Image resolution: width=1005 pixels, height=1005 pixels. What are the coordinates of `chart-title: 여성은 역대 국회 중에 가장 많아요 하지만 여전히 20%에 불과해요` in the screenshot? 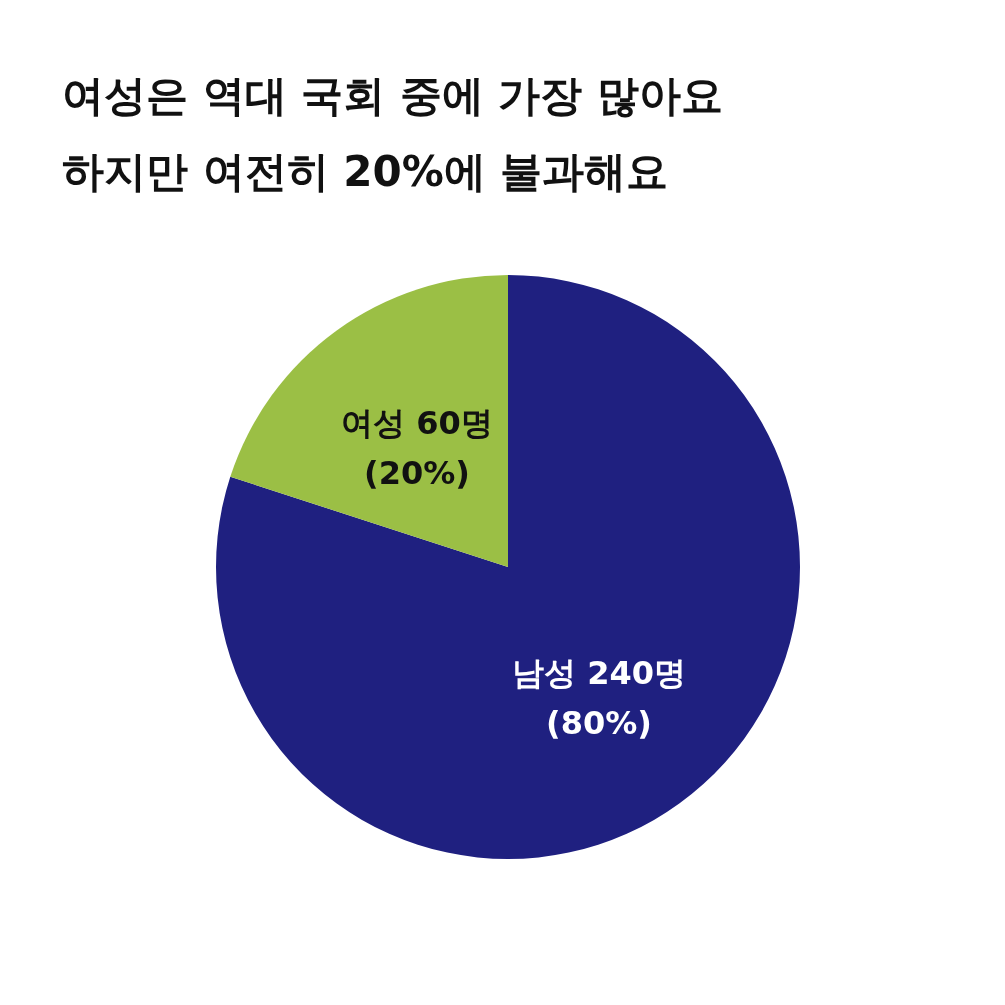 It's located at (393, 134).